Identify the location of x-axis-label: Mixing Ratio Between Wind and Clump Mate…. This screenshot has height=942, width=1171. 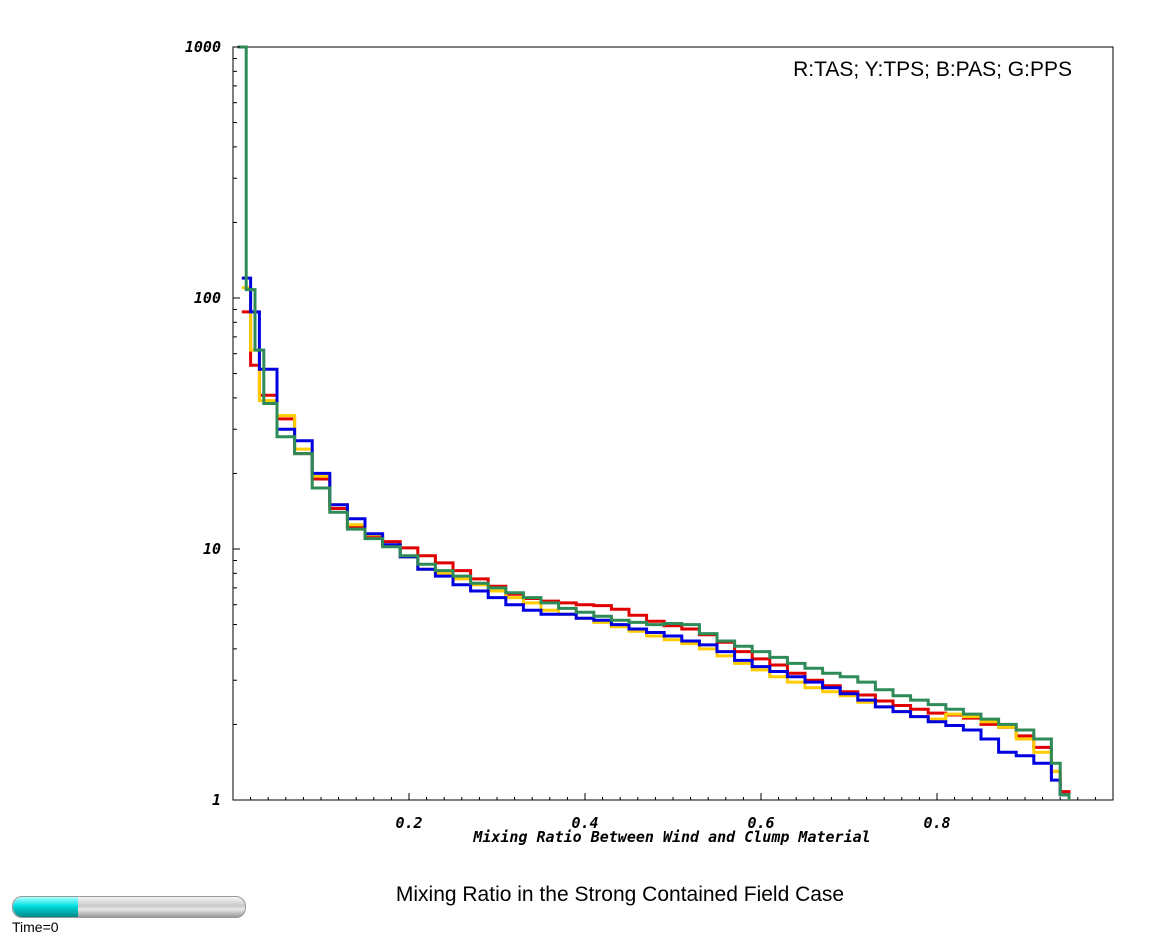
(671, 837).